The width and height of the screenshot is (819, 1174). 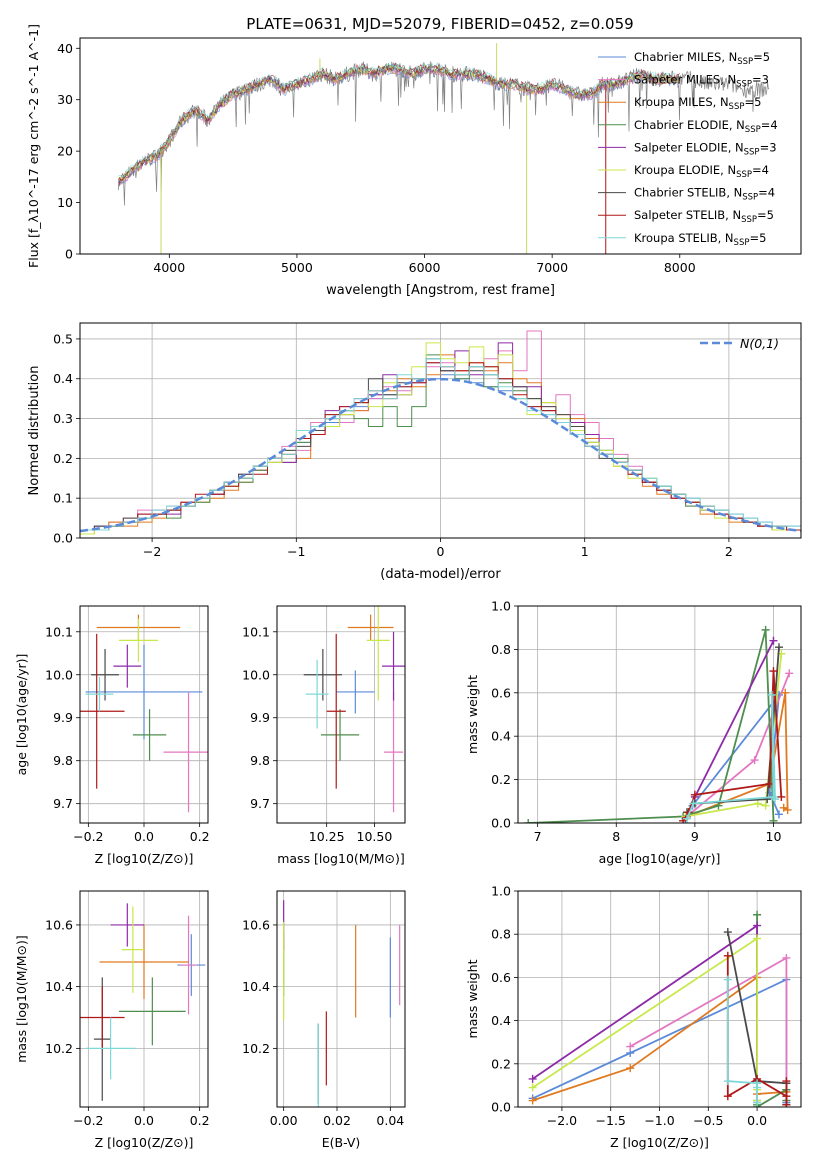 I want to click on y-tick-label: 0.8, so click(x=501, y=934).